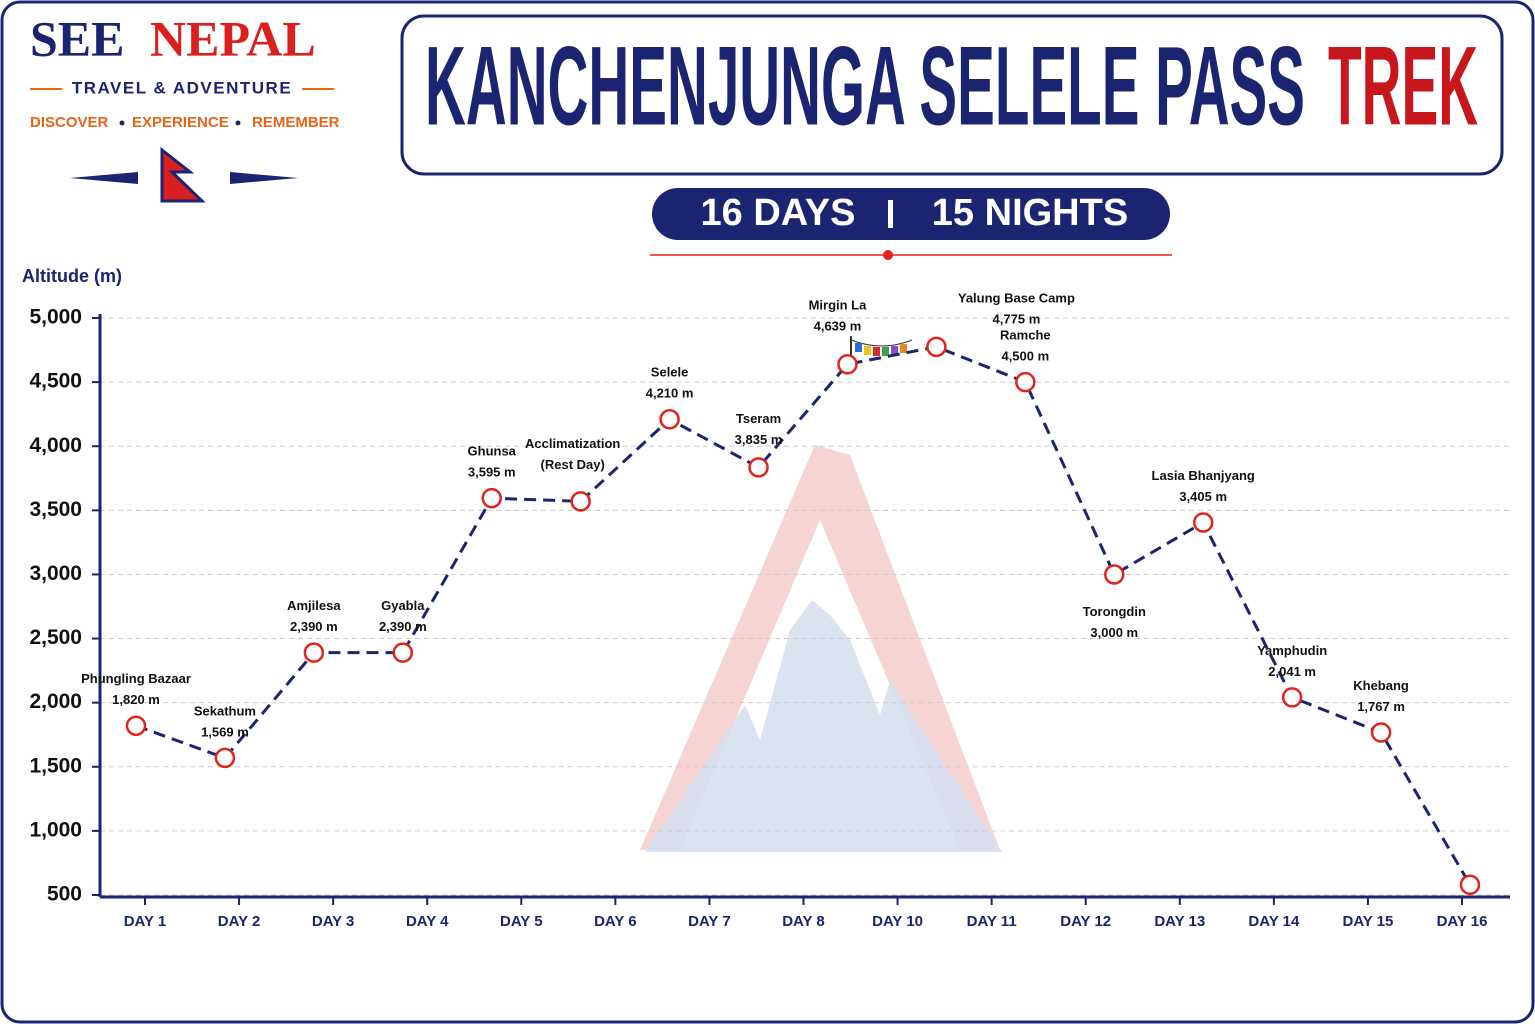  I want to click on waypoint-name: Ghunsa, so click(492, 451).